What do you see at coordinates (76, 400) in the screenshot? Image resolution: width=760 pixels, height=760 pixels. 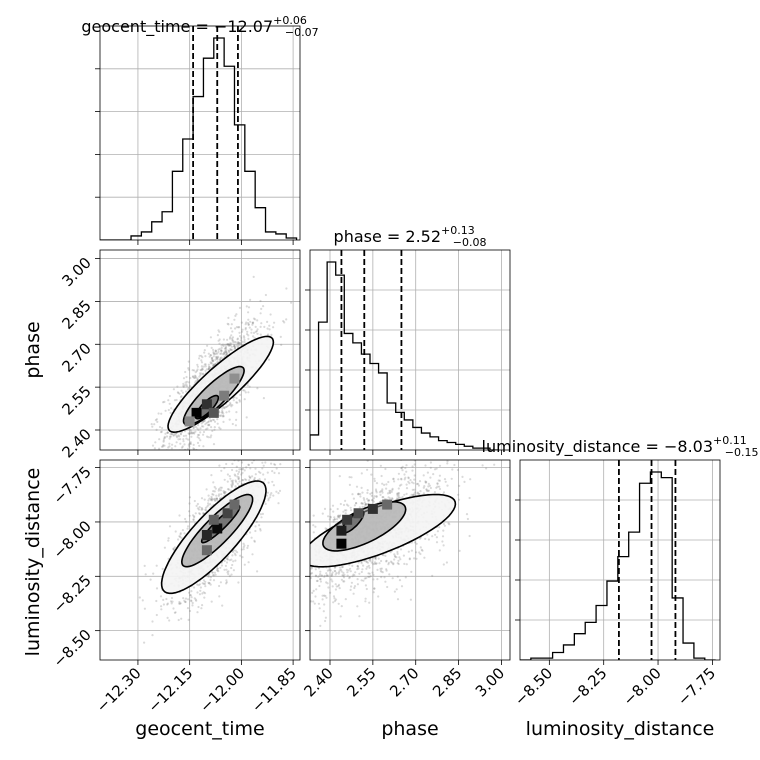 I see `y-tick-label-phase: 2.55` at bounding box center [76, 400].